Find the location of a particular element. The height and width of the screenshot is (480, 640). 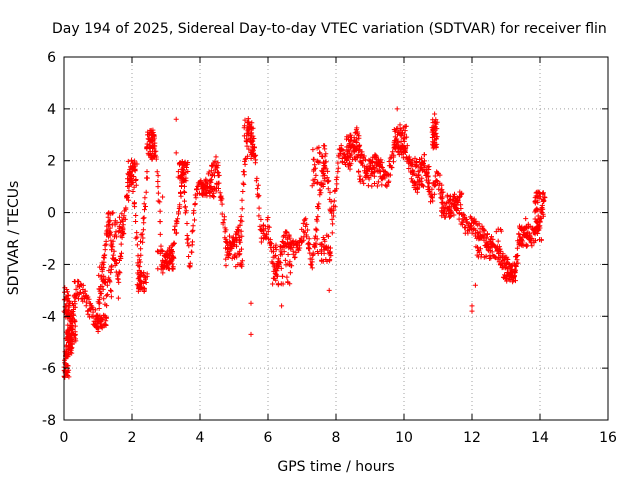

x-tick-label: 10 is located at coordinates (404, 438).